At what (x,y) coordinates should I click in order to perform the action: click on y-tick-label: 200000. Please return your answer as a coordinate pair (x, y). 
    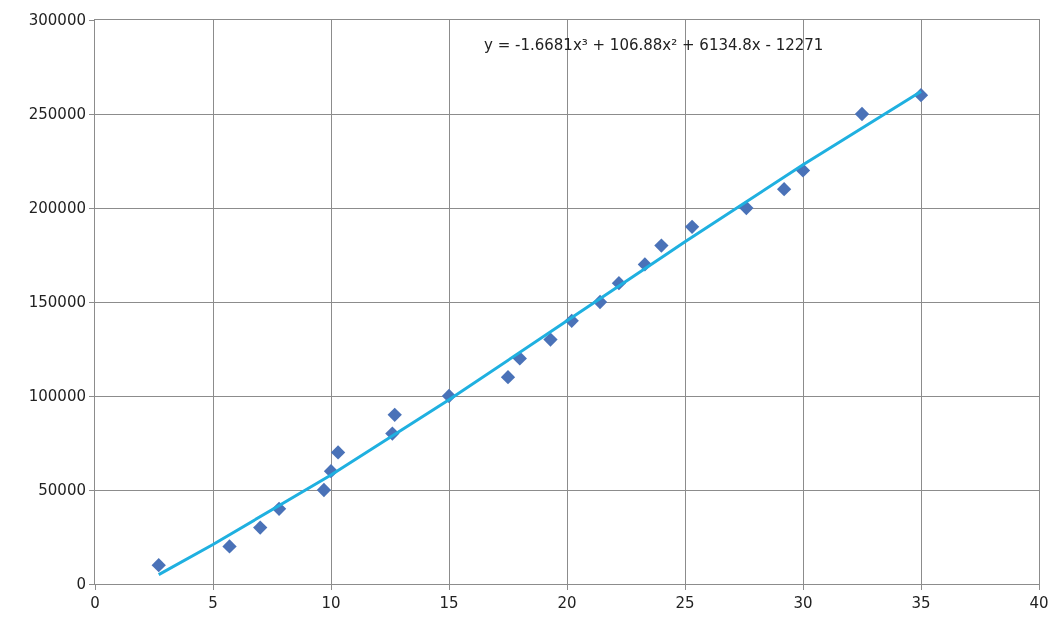
    Looking at the image, I should click on (57, 208).